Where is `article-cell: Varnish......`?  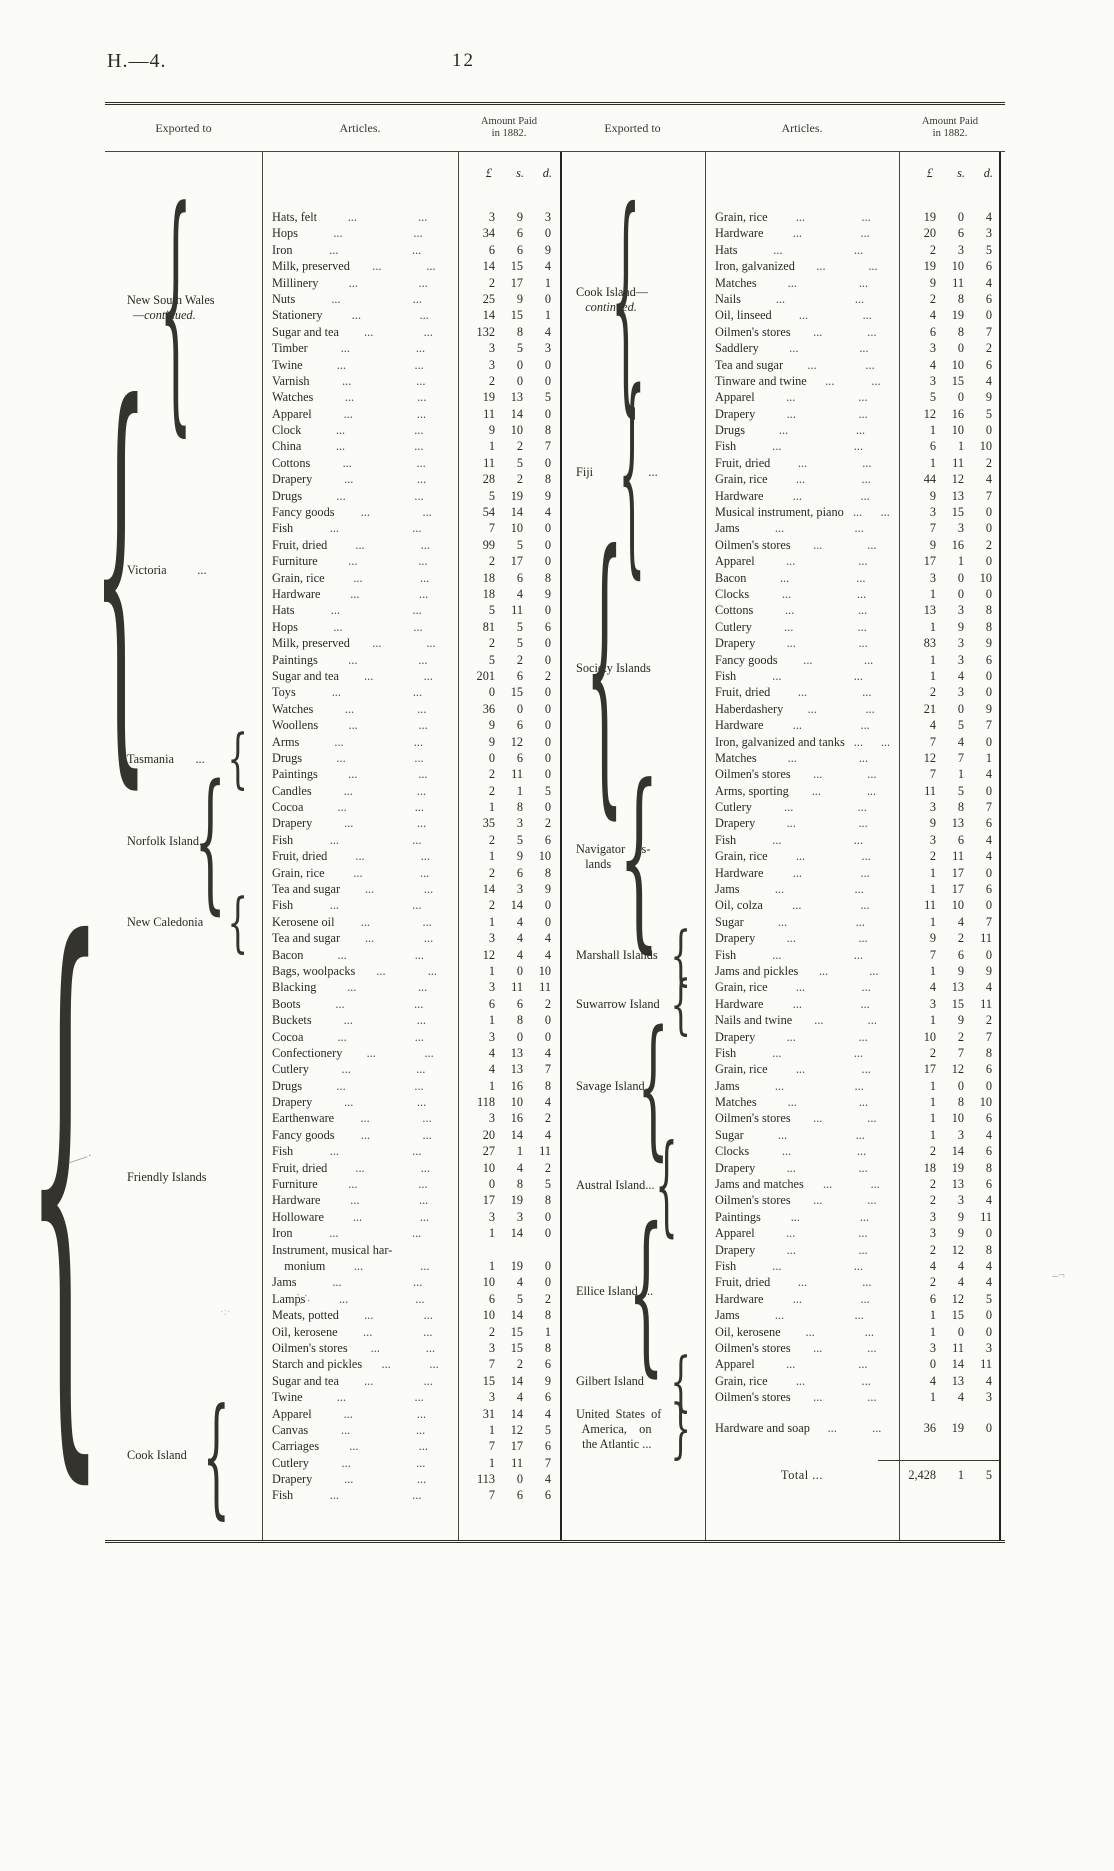 article-cell: Varnish...... is located at coordinates (360, 381).